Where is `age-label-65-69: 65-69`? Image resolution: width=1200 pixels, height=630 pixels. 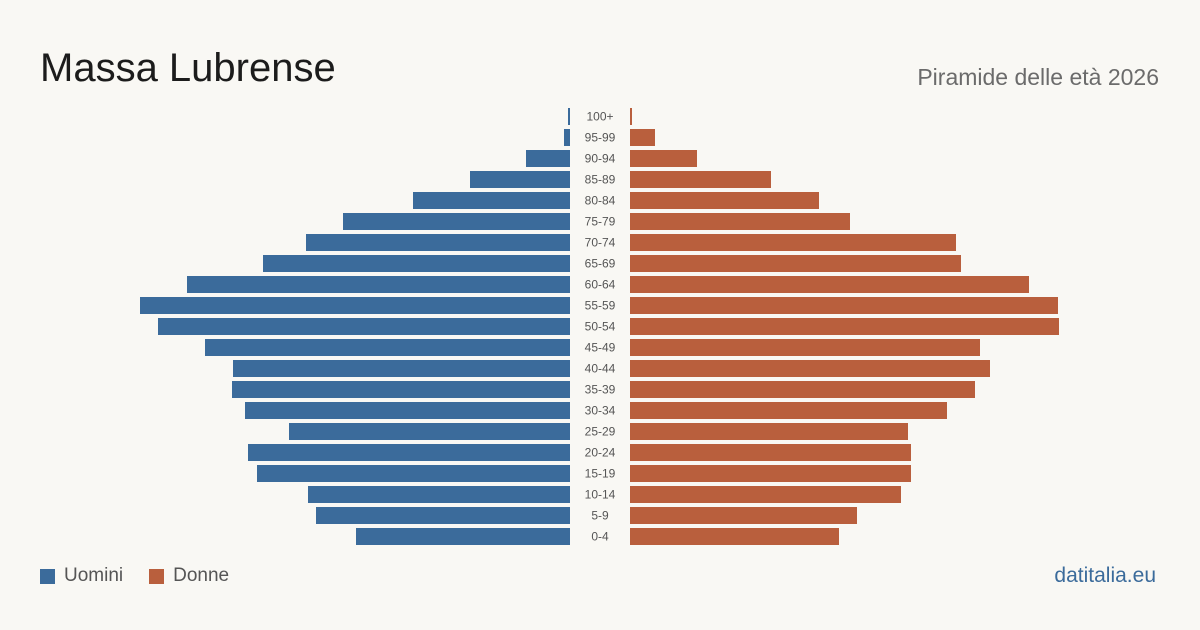 age-label-65-69: 65-69 is located at coordinates (600, 264).